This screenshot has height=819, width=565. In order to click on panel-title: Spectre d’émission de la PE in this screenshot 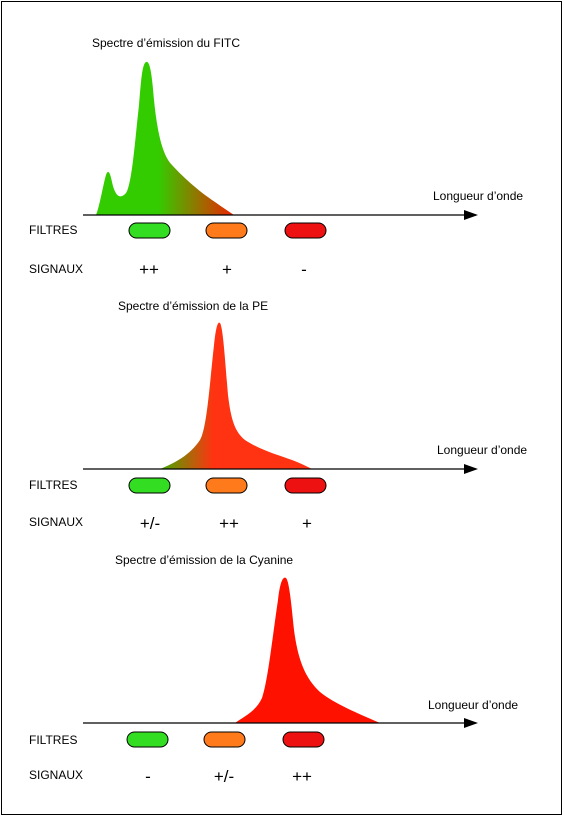, I will do `click(193, 306)`.